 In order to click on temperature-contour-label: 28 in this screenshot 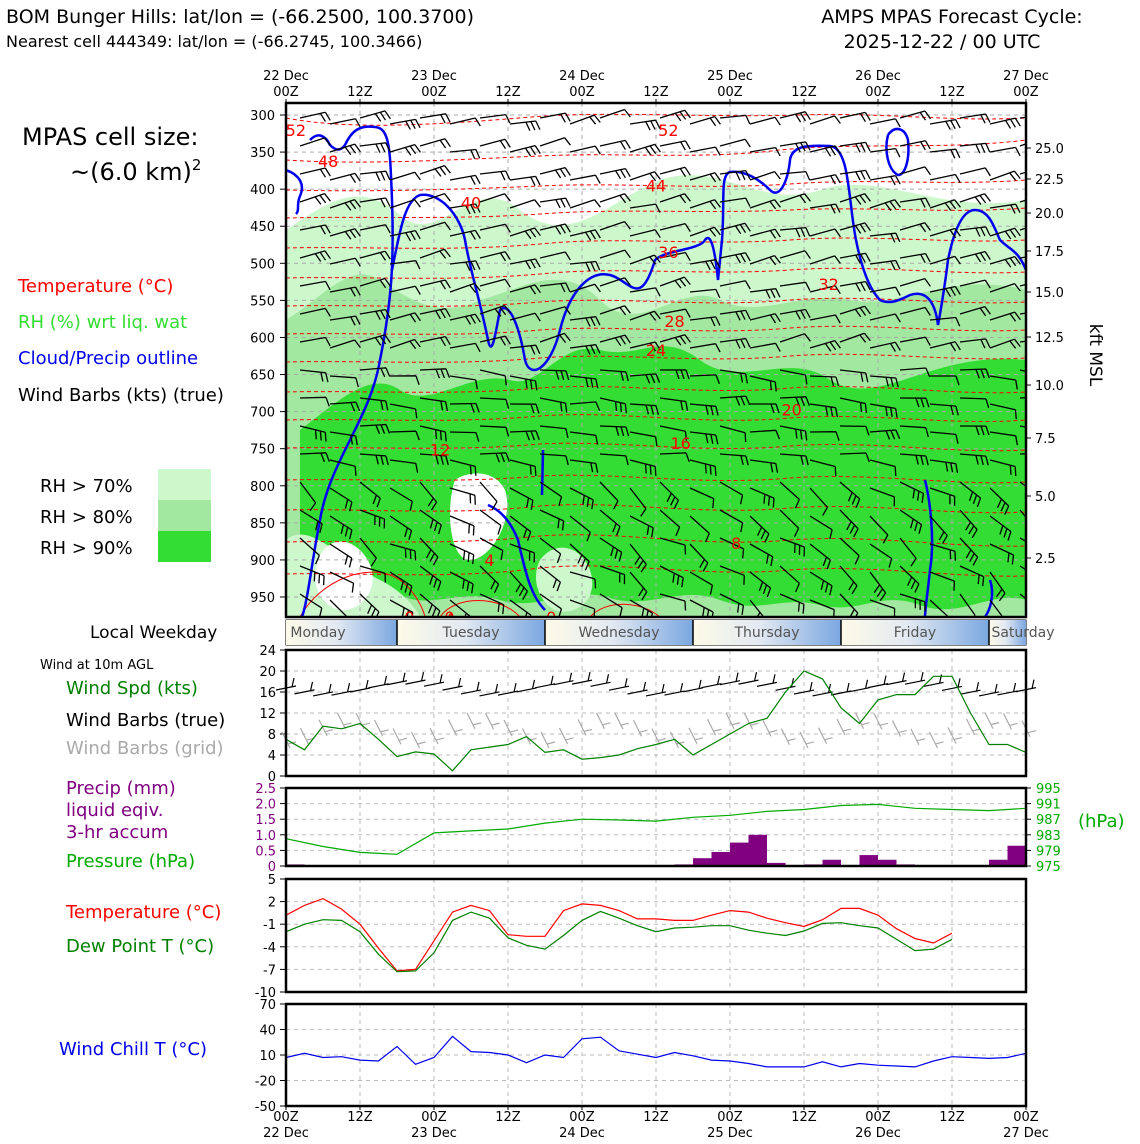, I will do `click(674, 321)`.